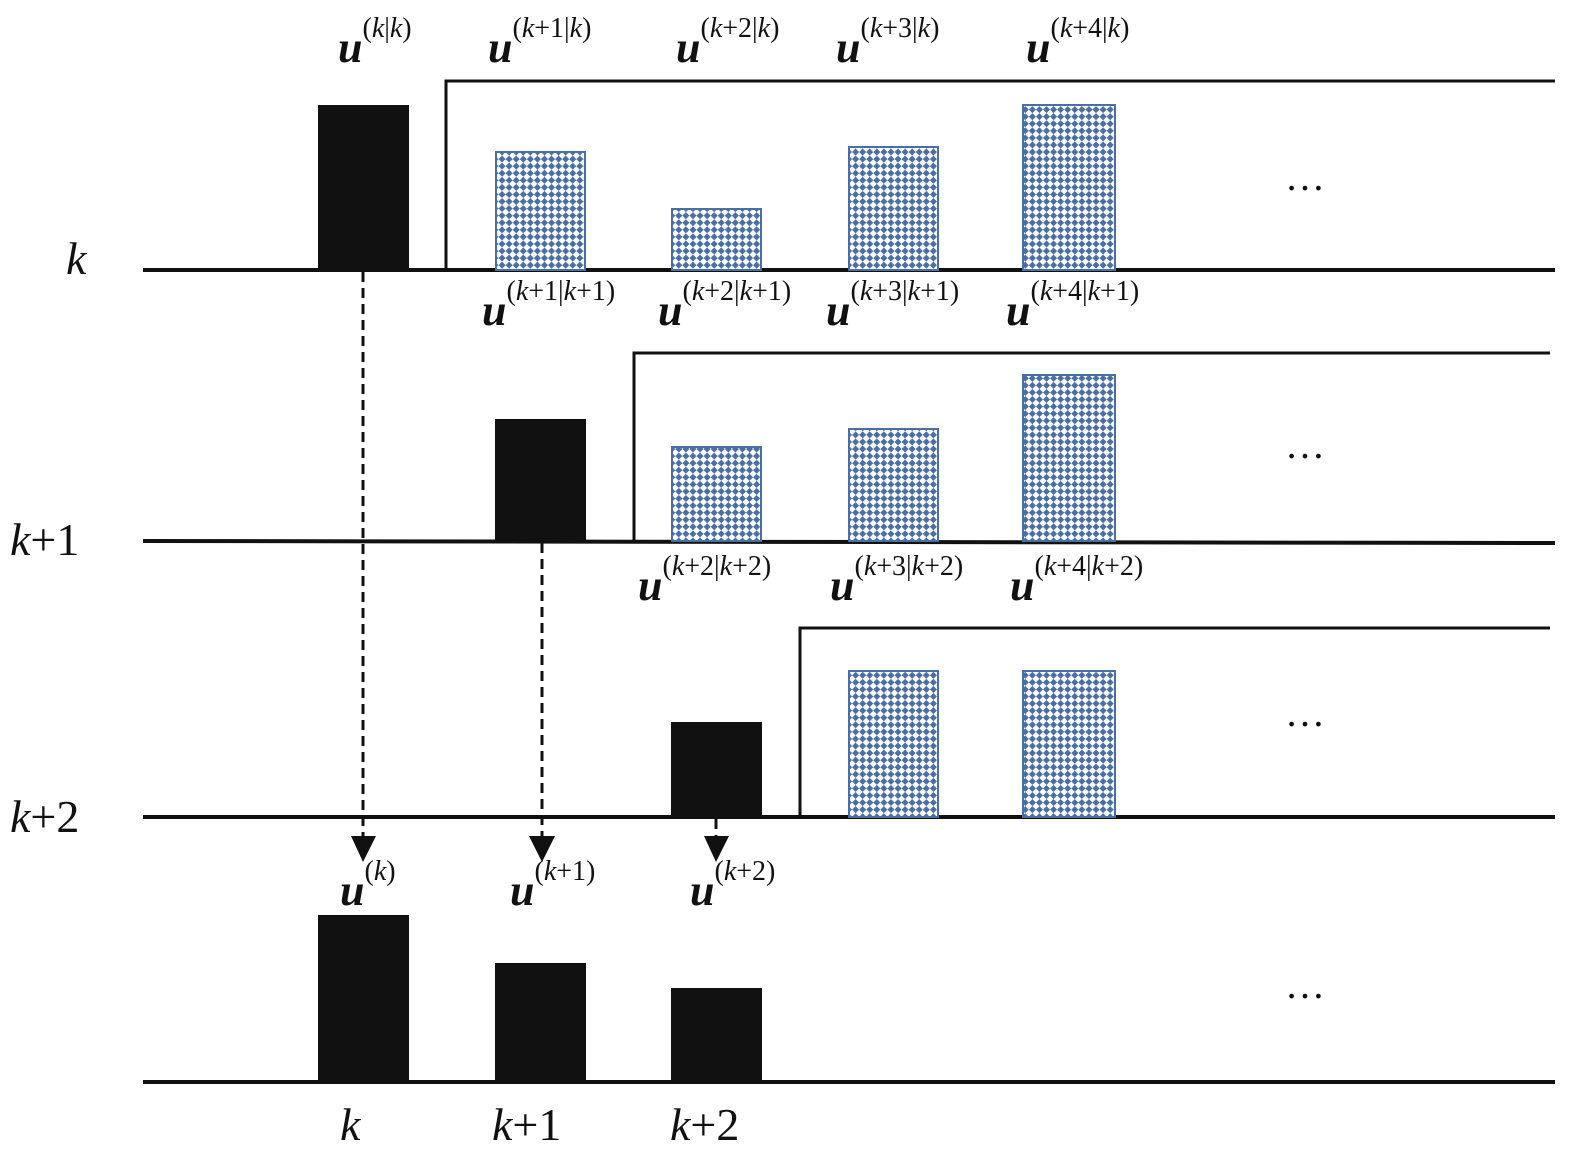 Image resolution: width=1575 pixels, height=1164 pixels. I want to click on row-label-k-plus-1: k+1, so click(44, 539).